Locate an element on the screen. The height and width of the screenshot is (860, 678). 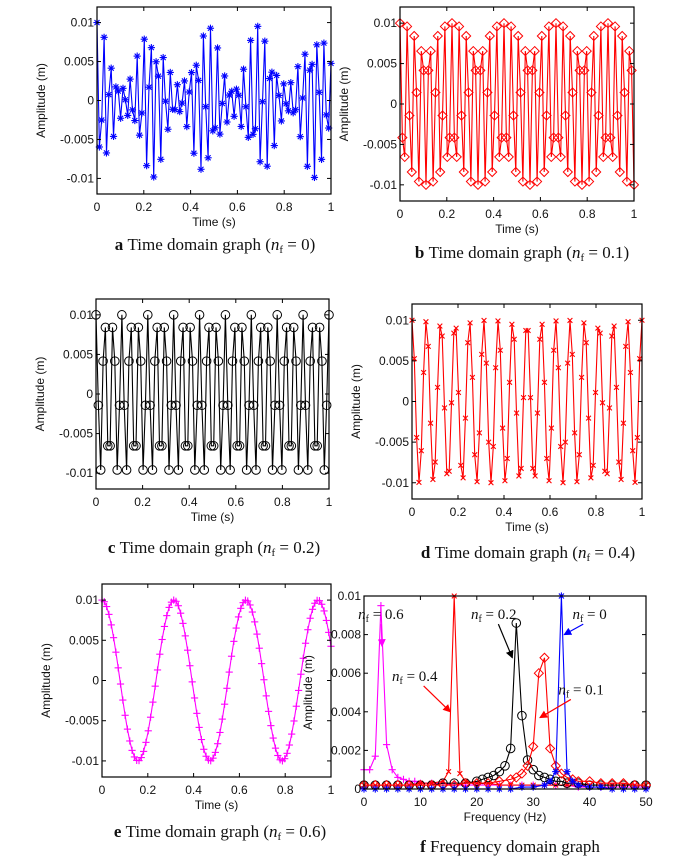
caption: f Frequency domain graph is located at coordinates (510, 846).